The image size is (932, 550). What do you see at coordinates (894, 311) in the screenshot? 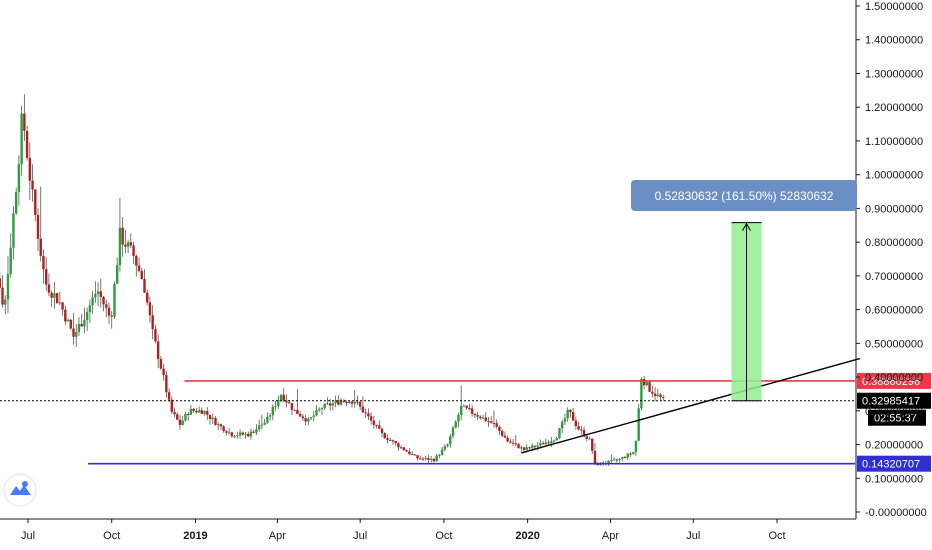
I see `price-tick-label: 0.60000000` at bounding box center [894, 311].